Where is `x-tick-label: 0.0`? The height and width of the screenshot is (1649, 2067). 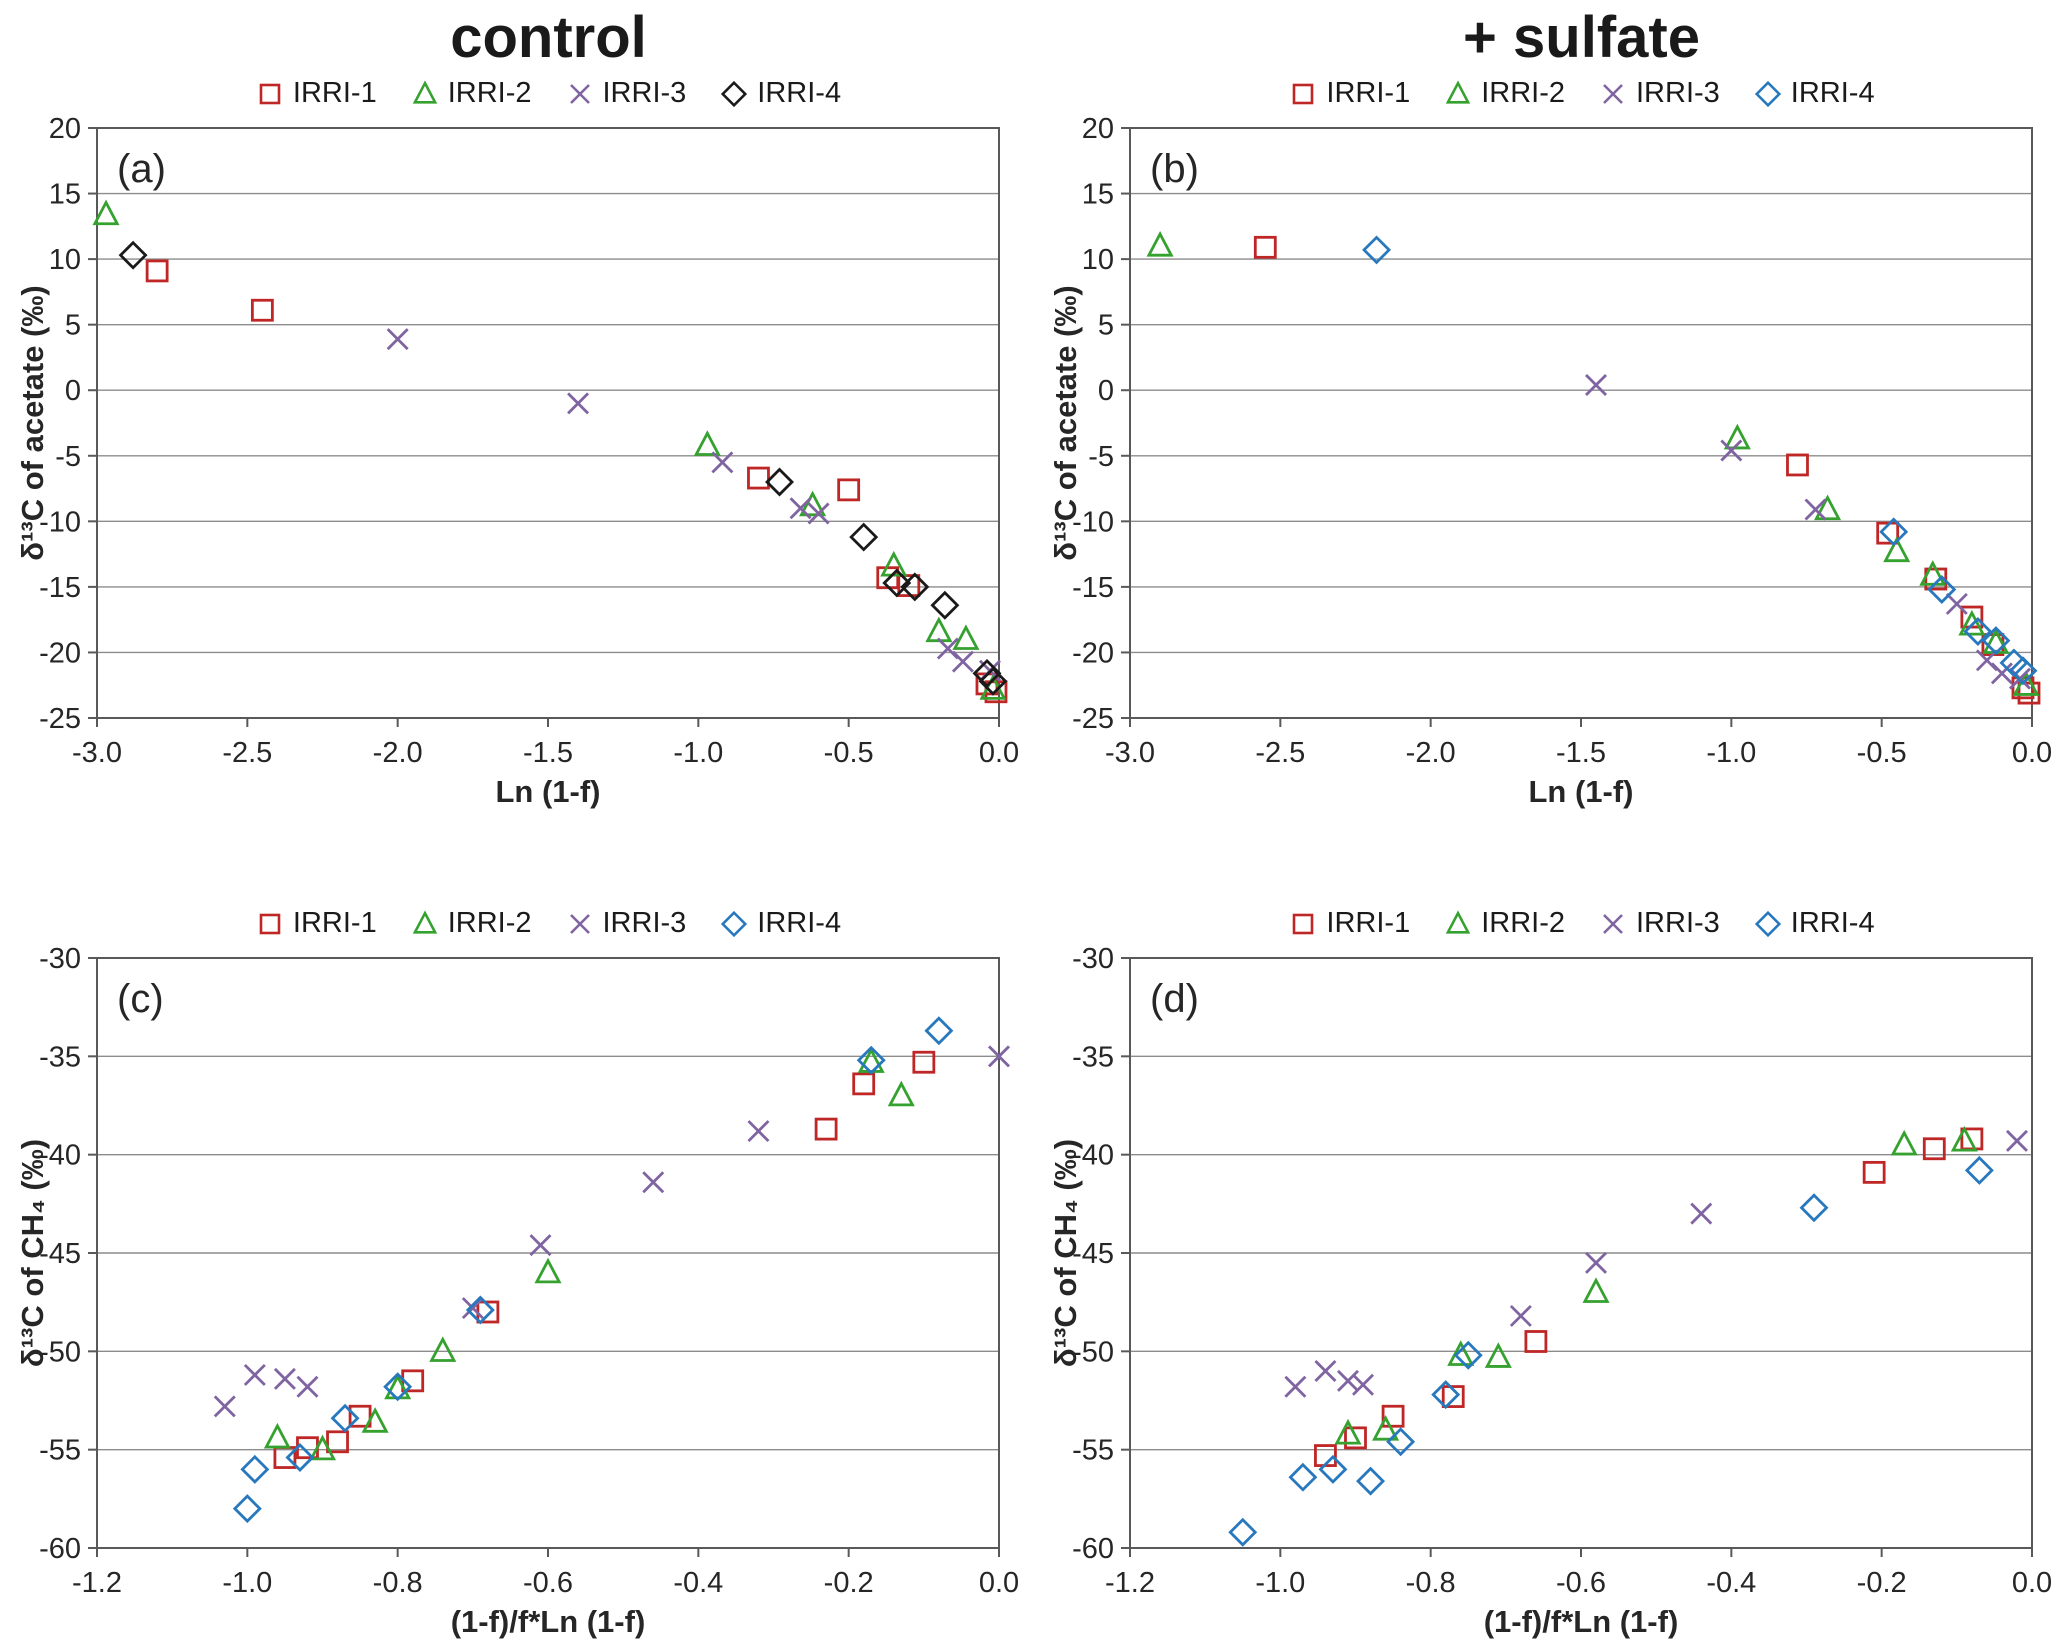
x-tick-label: 0.0 is located at coordinates (998, 1583).